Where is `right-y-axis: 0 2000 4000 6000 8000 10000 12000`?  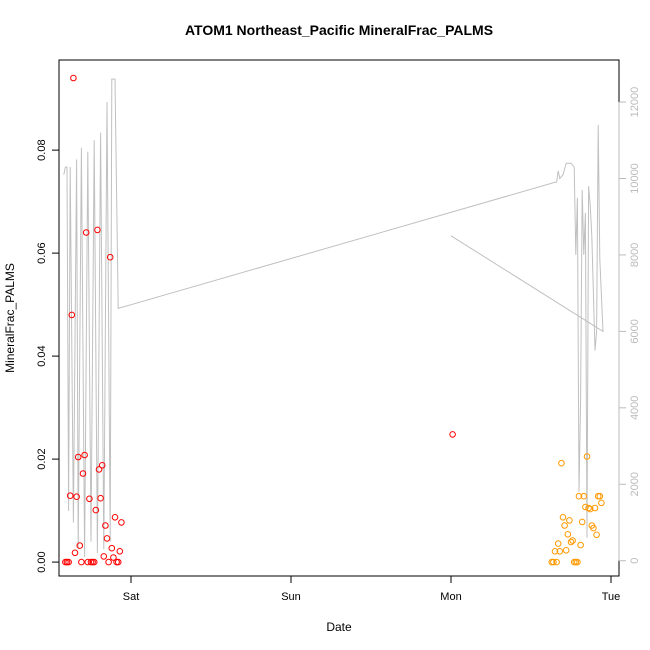 right-y-axis: 0 2000 4000 6000 8000 10000 12000 is located at coordinates (629, 325).